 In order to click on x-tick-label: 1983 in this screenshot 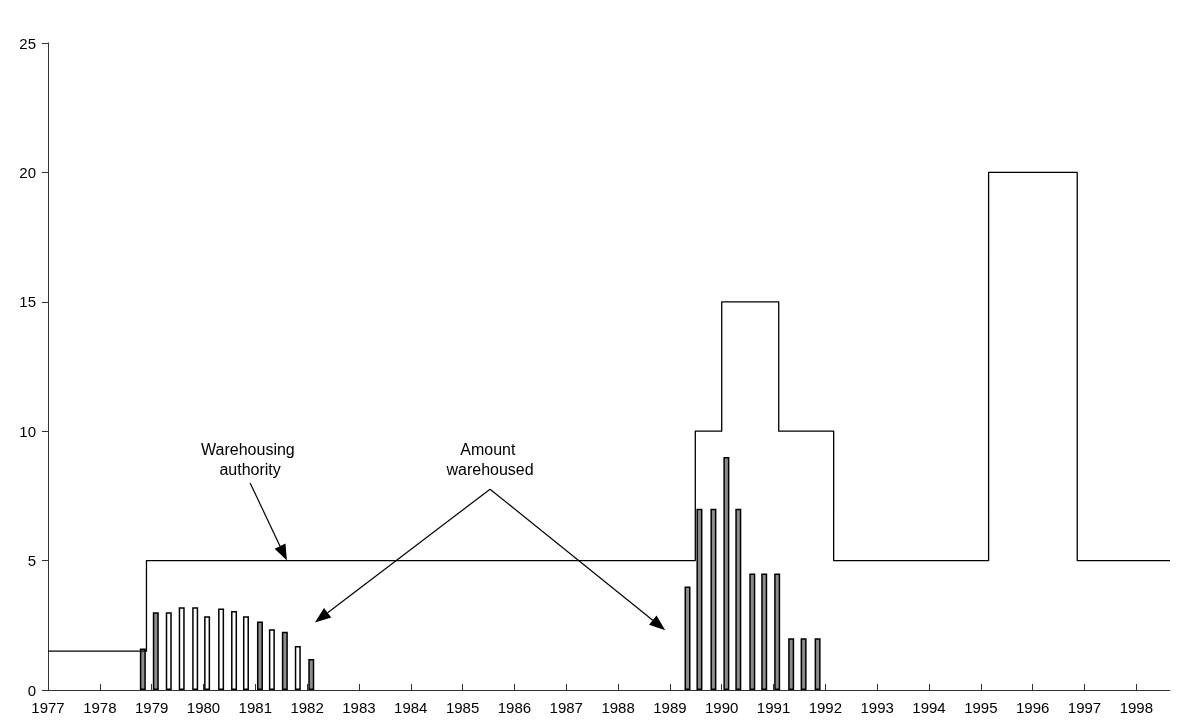, I will do `click(359, 707)`.